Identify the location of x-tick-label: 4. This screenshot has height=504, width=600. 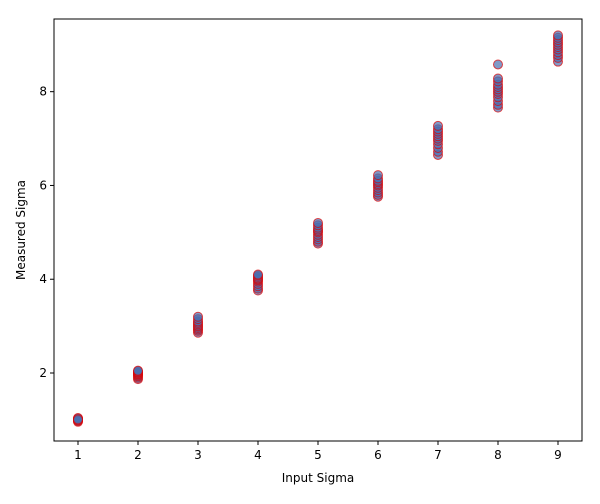
(258, 455).